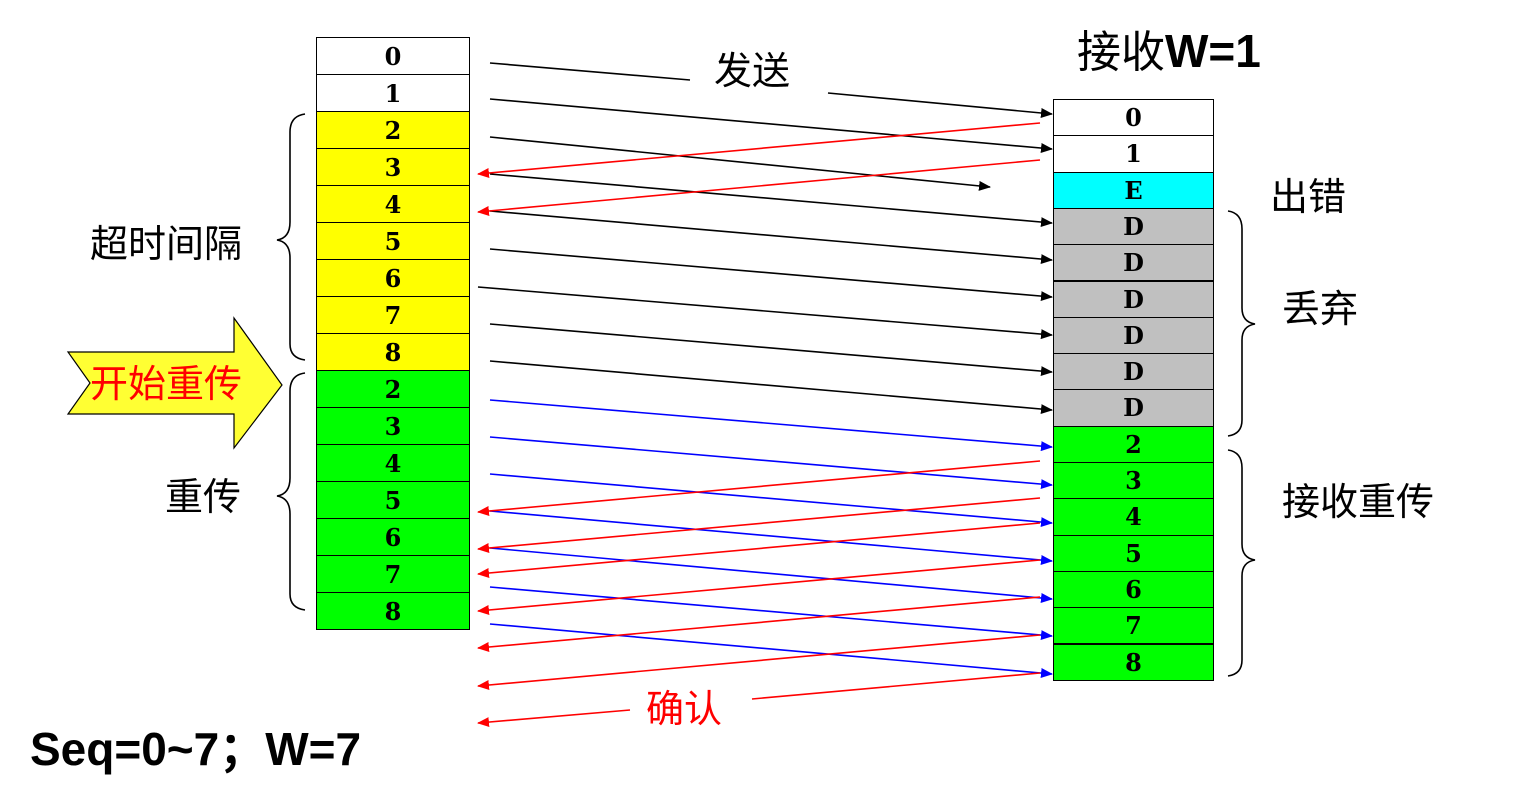  Describe the element at coordinates (196, 749) in the screenshot. I see `footer-seq-window: Seq=0~7；W=7` at that location.